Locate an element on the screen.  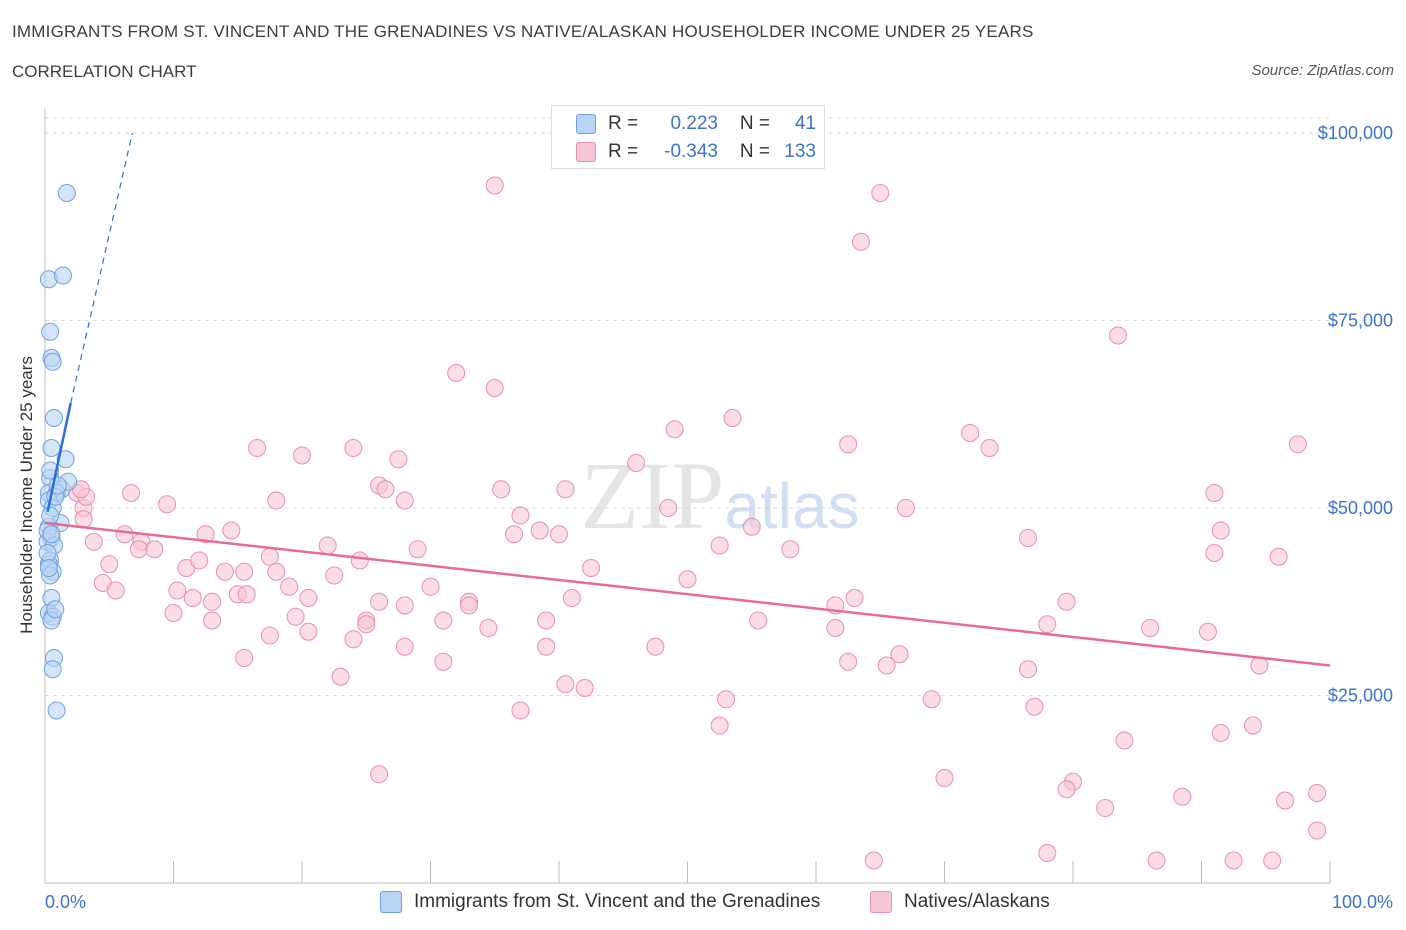
legend-n-label: N = is located at coordinates (754, 123).